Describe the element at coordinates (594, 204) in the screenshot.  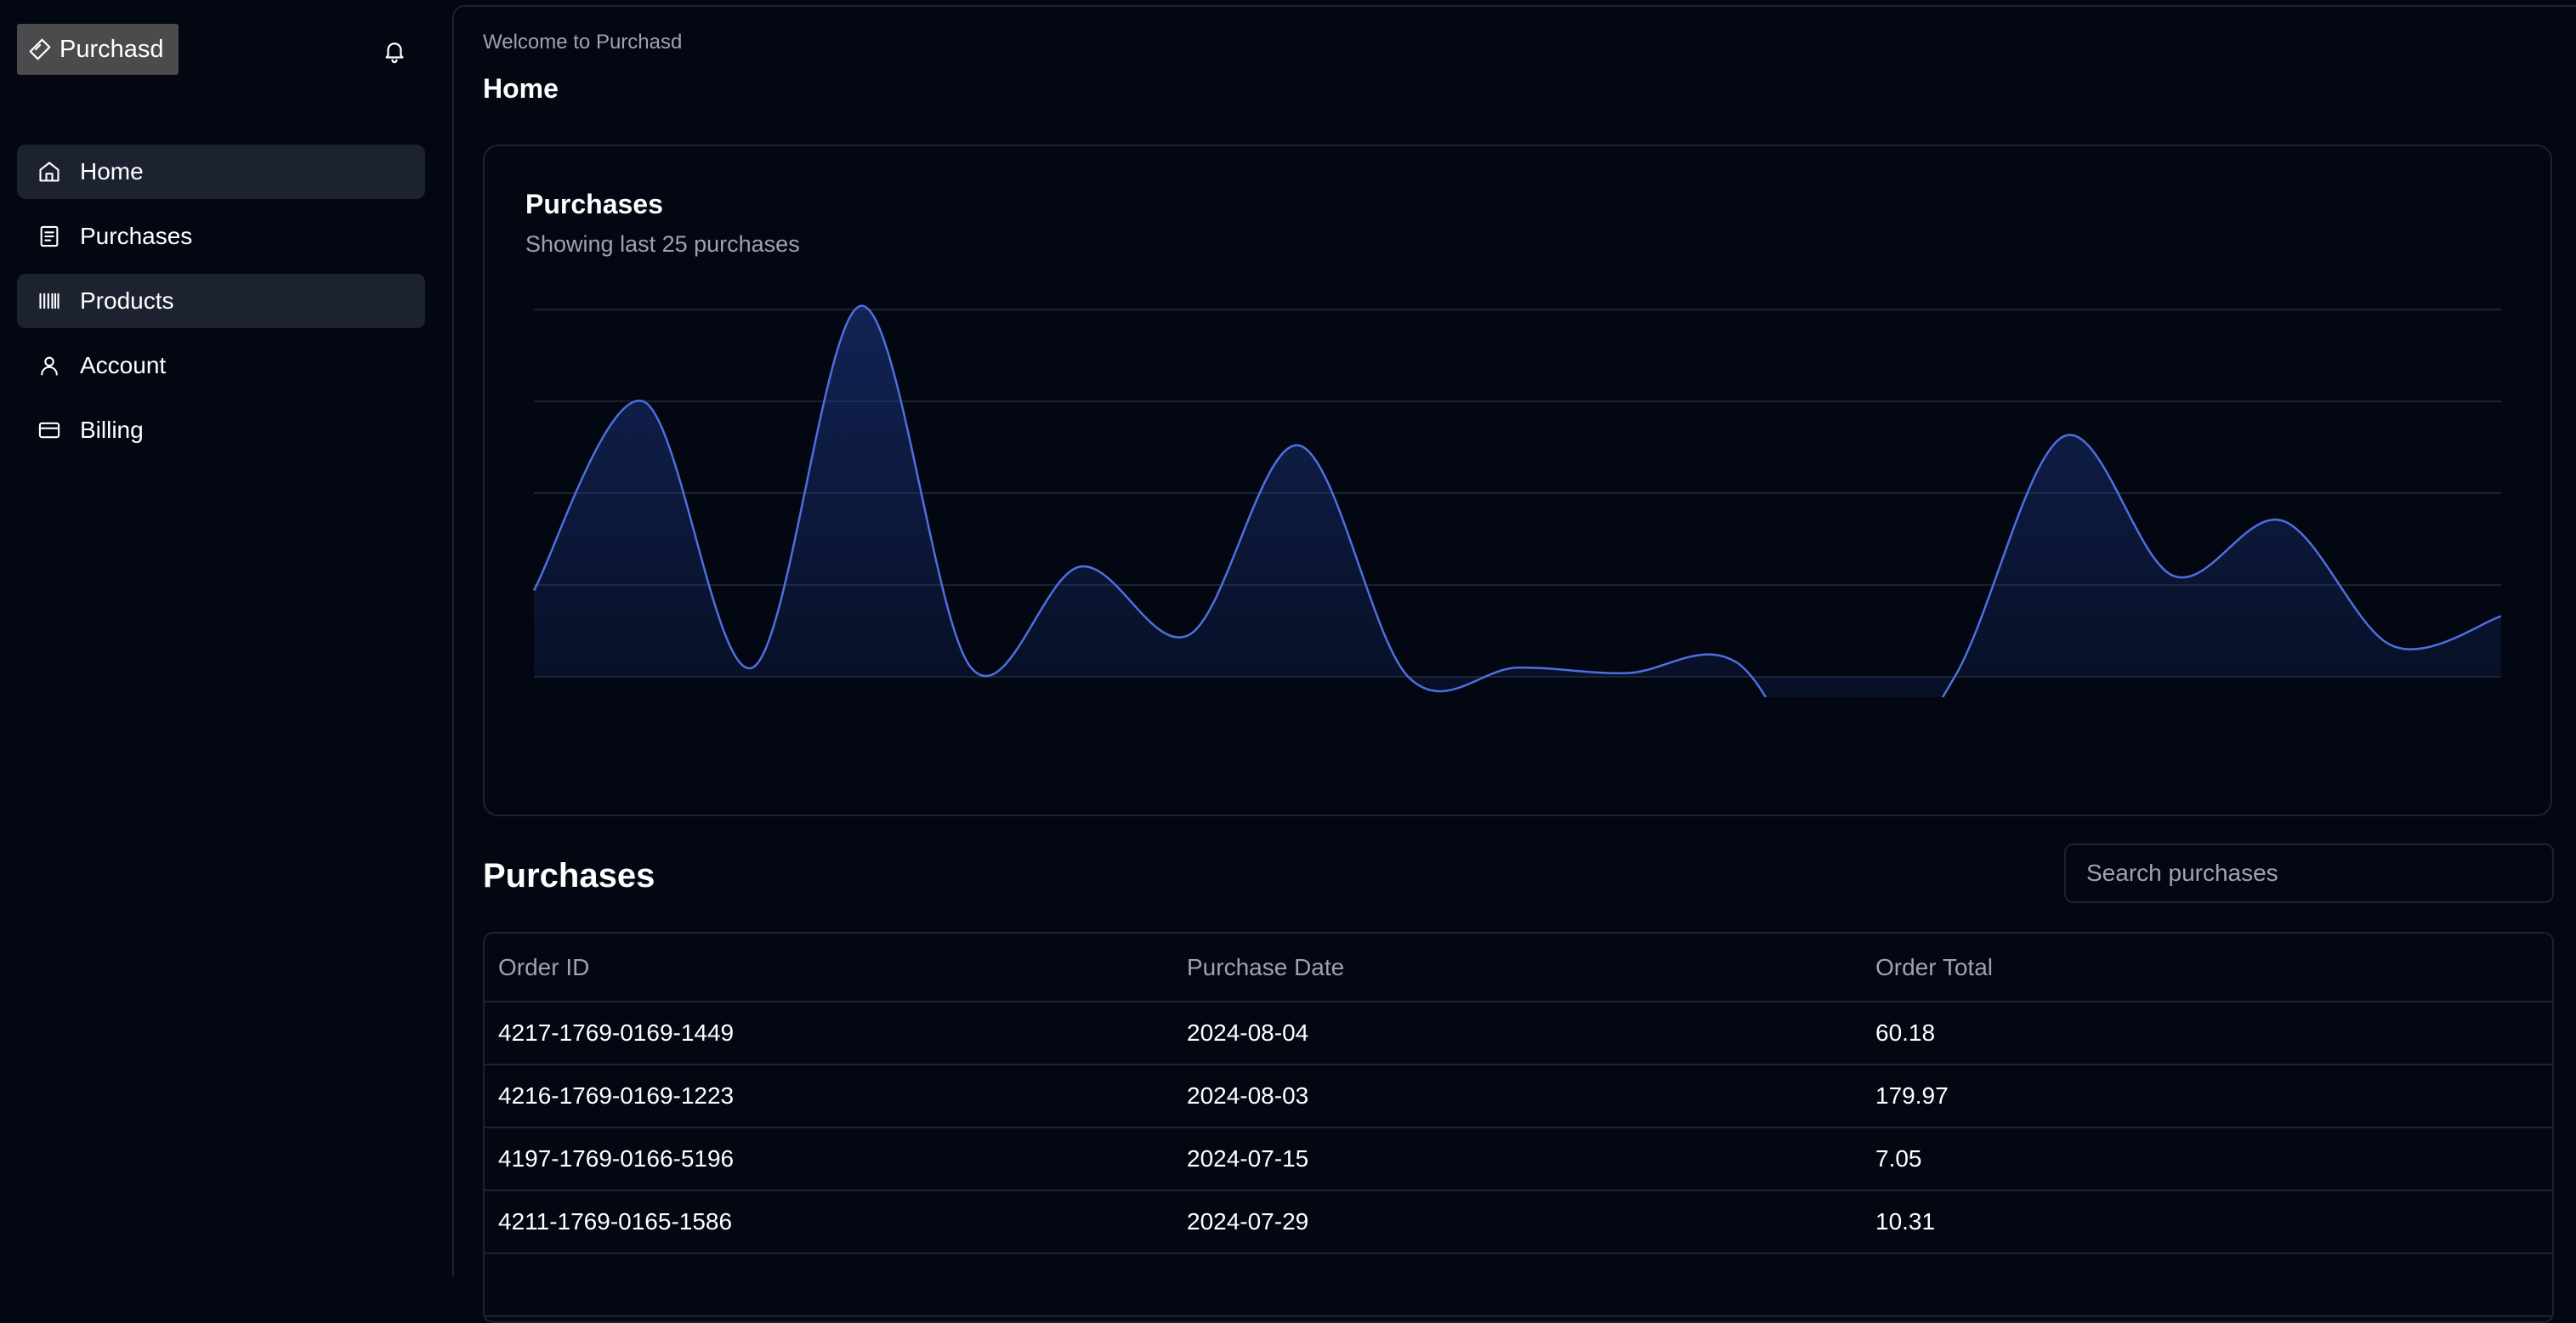
I see `chart-title: Purchases` at that location.